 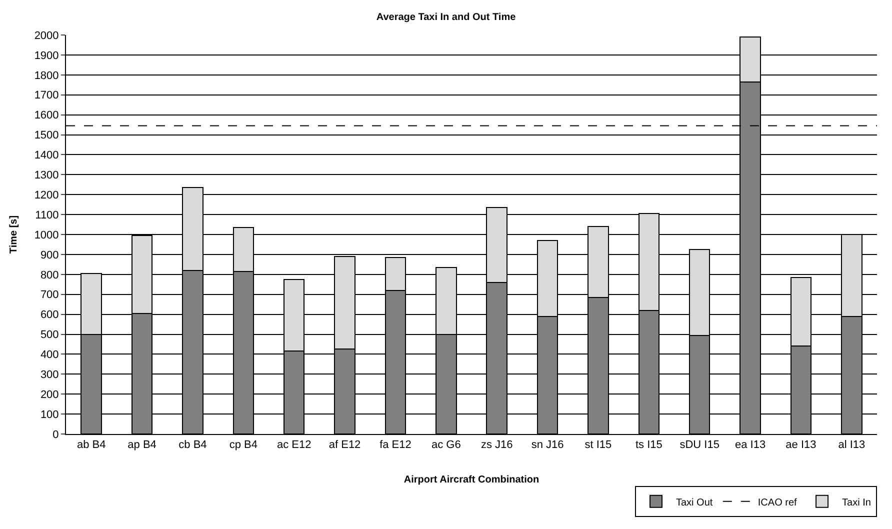 I want to click on x-axis-title: Airport Aircraft Combination, so click(x=472, y=480).